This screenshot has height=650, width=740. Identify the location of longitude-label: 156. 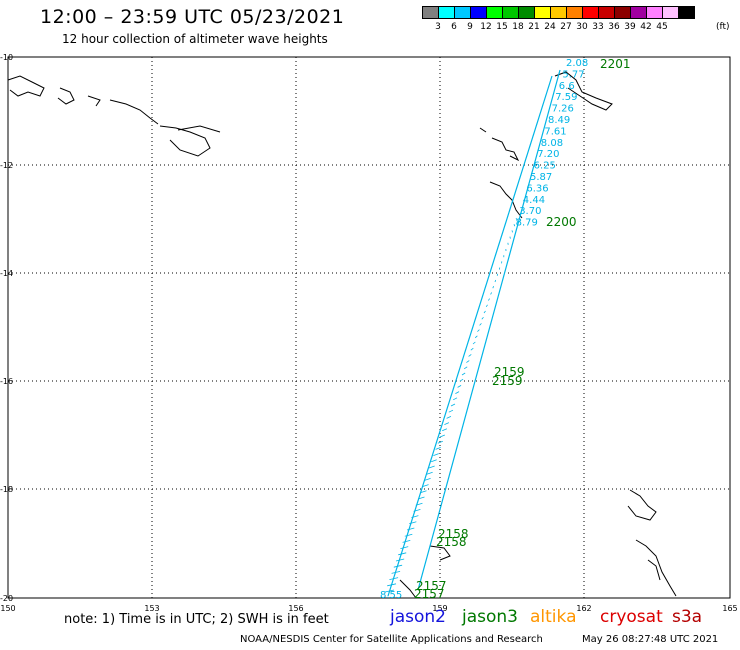
(295, 608).